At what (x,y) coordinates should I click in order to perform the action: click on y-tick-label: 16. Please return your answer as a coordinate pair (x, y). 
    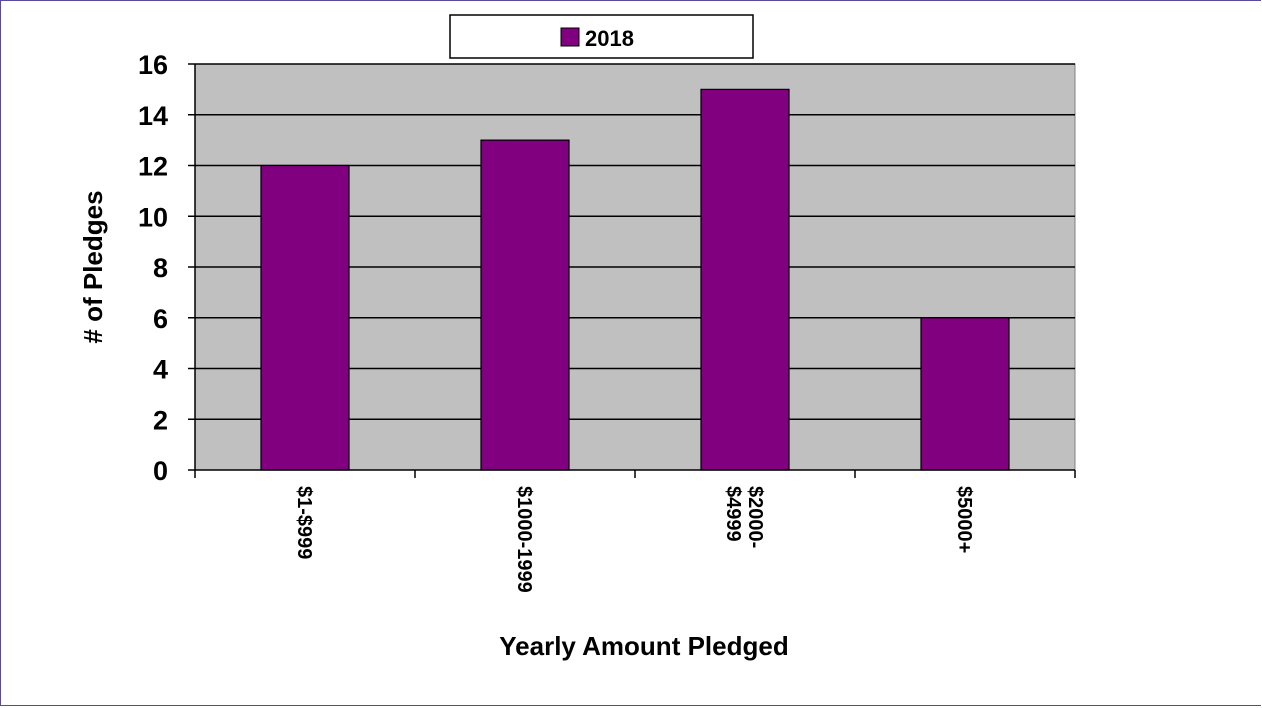
    Looking at the image, I should click on (153, 65).